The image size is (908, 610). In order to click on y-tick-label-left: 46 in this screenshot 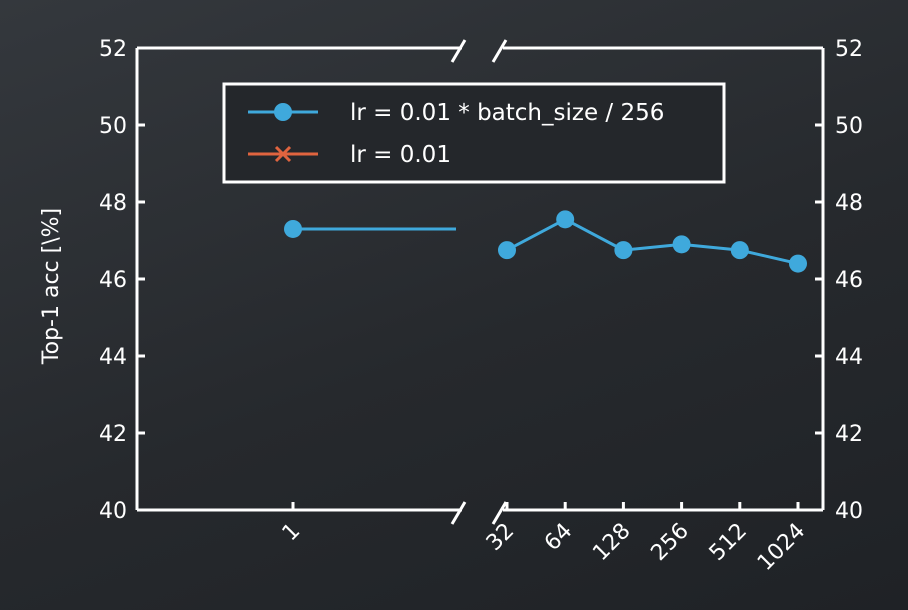, I will do `click(113, 280)`.